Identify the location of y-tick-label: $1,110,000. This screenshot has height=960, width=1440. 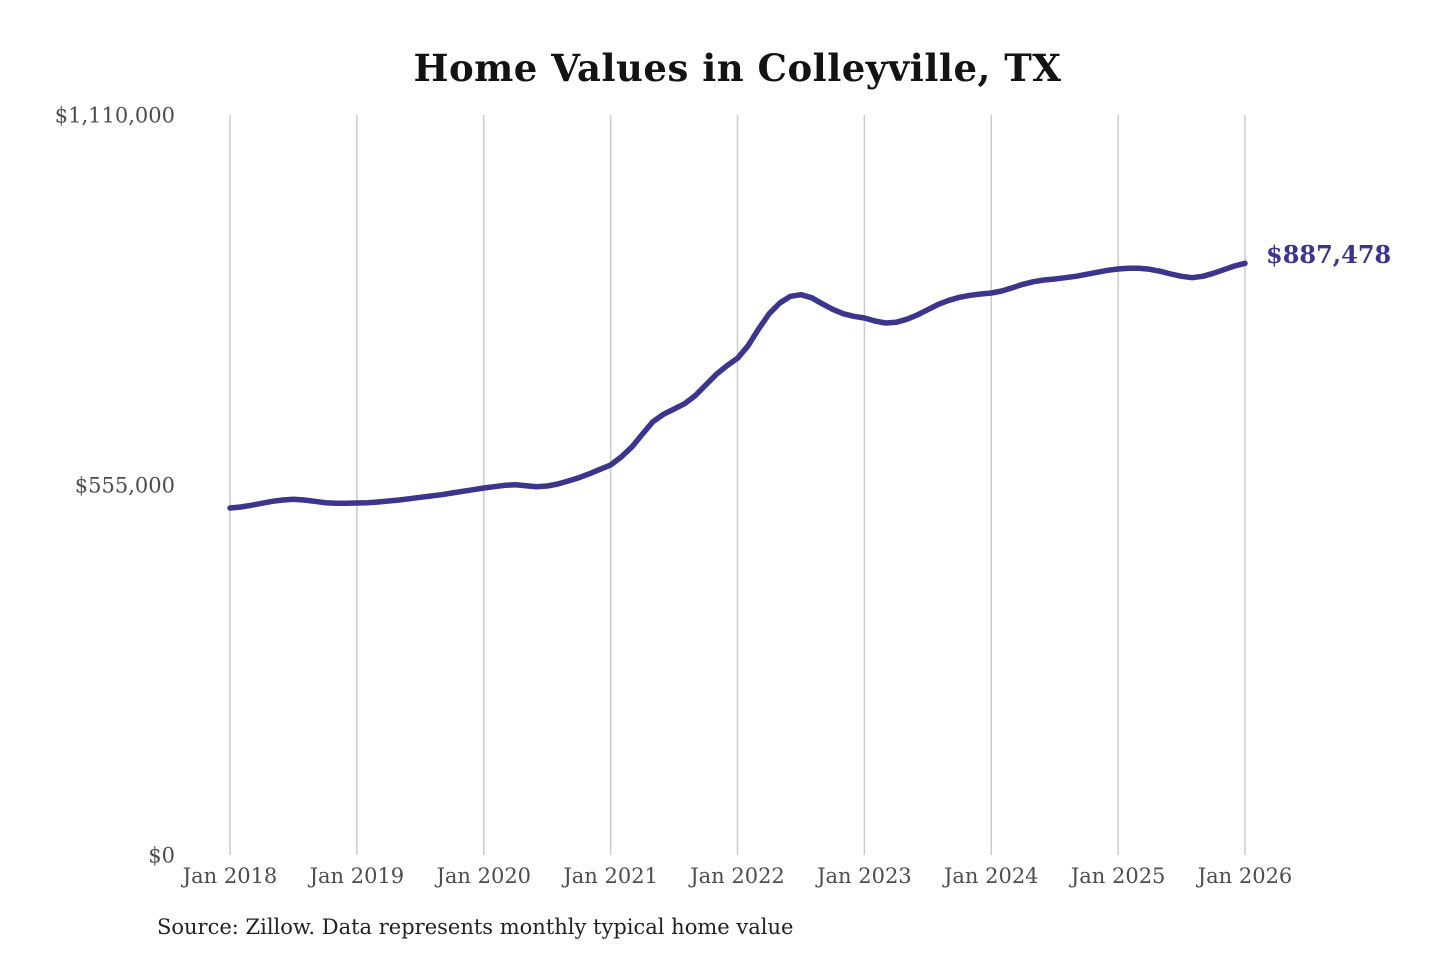
(115, 115).